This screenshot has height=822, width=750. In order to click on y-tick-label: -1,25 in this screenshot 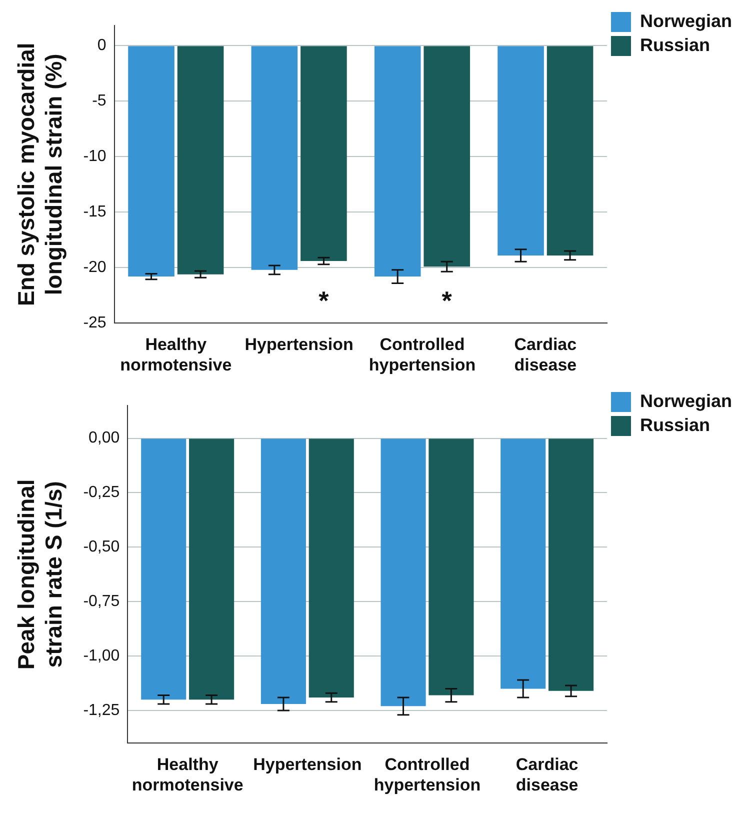, I will do `click(101, 710)`.